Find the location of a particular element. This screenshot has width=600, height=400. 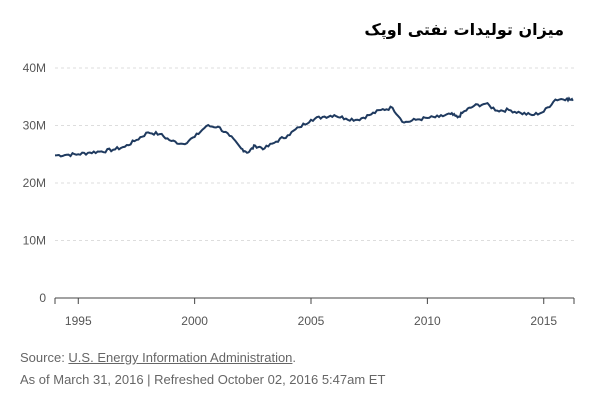

x-tick-label: 2005 is located at coordinates (311, 321).